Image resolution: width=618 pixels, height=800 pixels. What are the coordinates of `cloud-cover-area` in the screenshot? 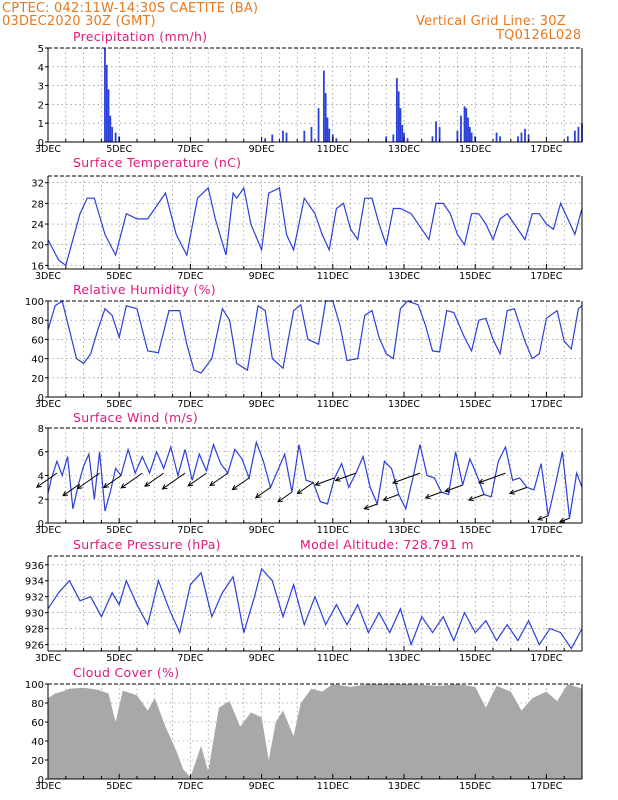 It's located at (315, 731).